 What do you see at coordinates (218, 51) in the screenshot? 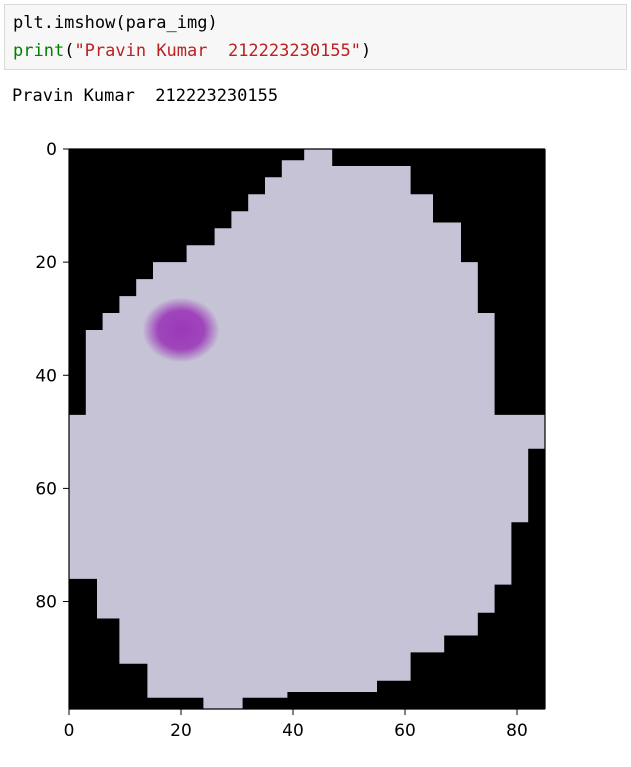
I see `print-string-literal: "Pravin Kumar 212223230155"` at bounding box center [218, 51].